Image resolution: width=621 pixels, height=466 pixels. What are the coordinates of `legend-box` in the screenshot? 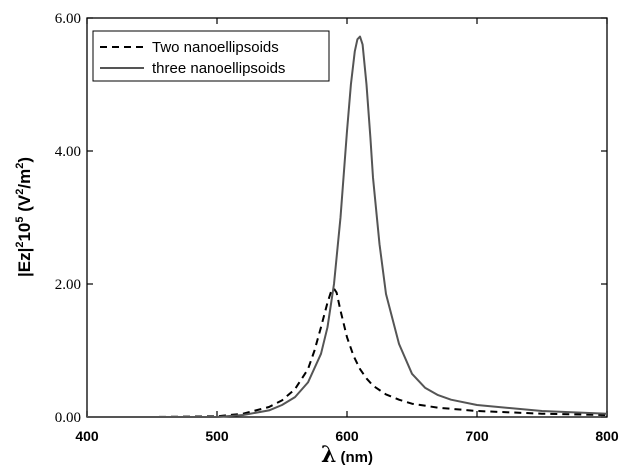 It's located at (211, 56).